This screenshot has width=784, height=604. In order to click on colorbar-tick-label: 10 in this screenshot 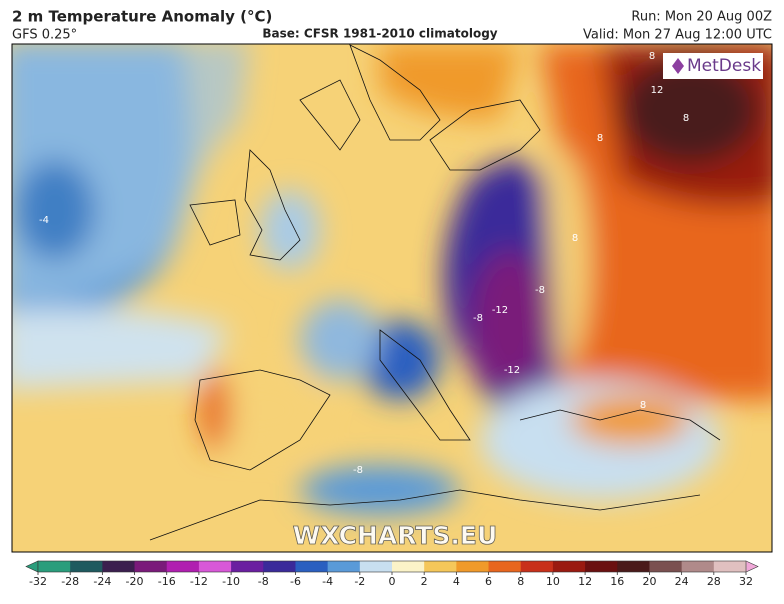, I will do `click(553, 581)`.